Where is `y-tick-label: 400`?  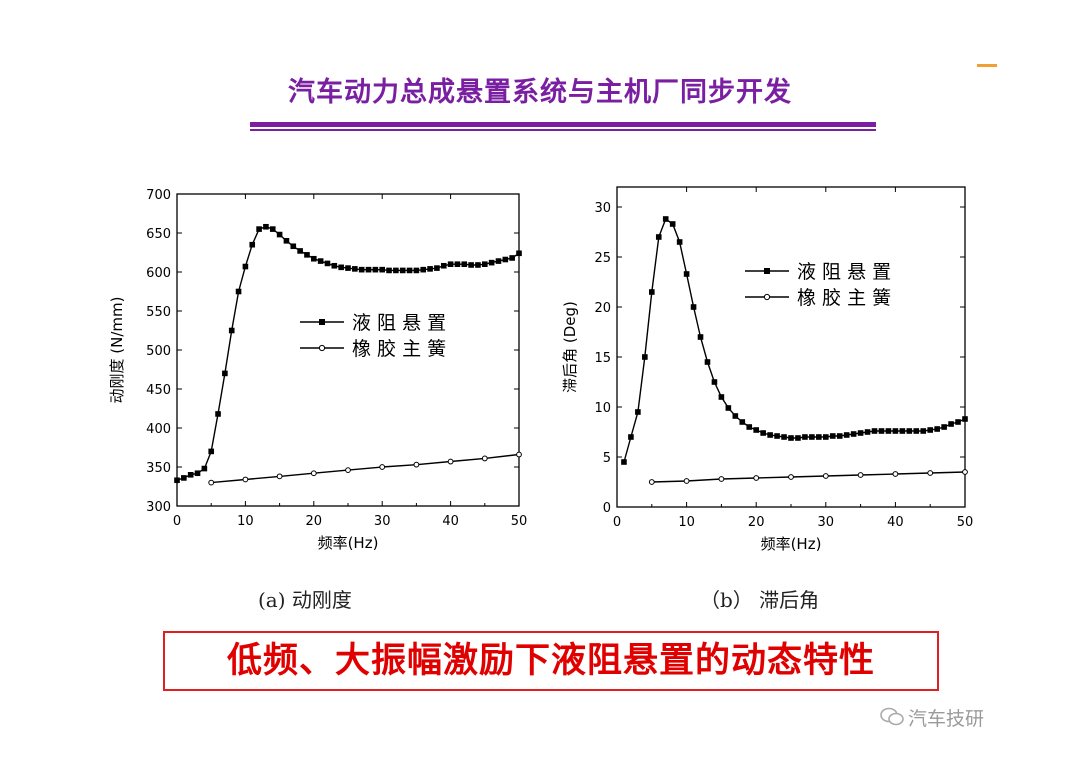 y-tick-label: 400 is located at coordinates (158, 429).